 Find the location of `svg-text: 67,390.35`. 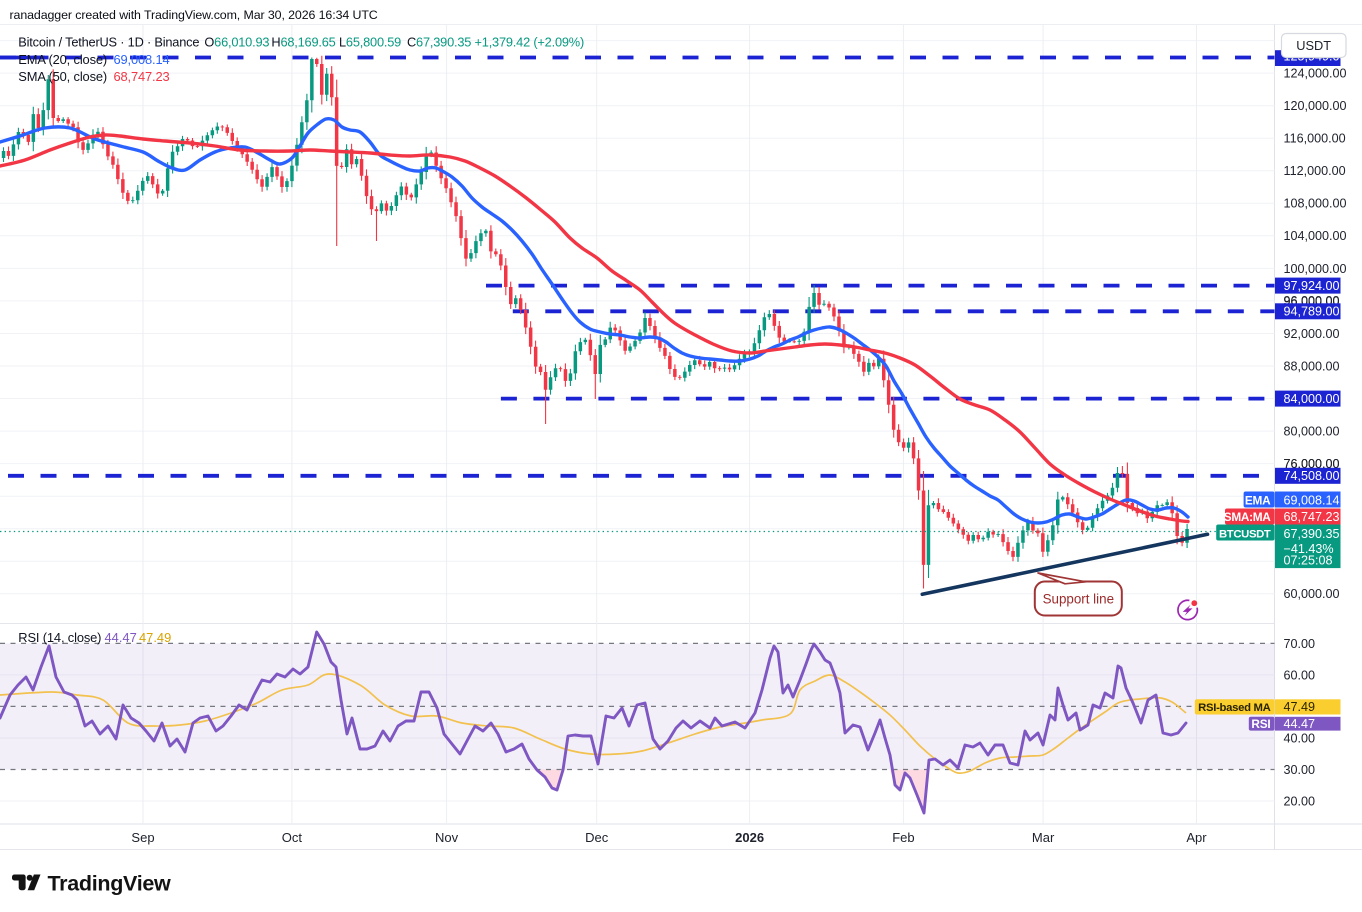

svg-text: 67,390.35 is located at coordinates (1312, 534).